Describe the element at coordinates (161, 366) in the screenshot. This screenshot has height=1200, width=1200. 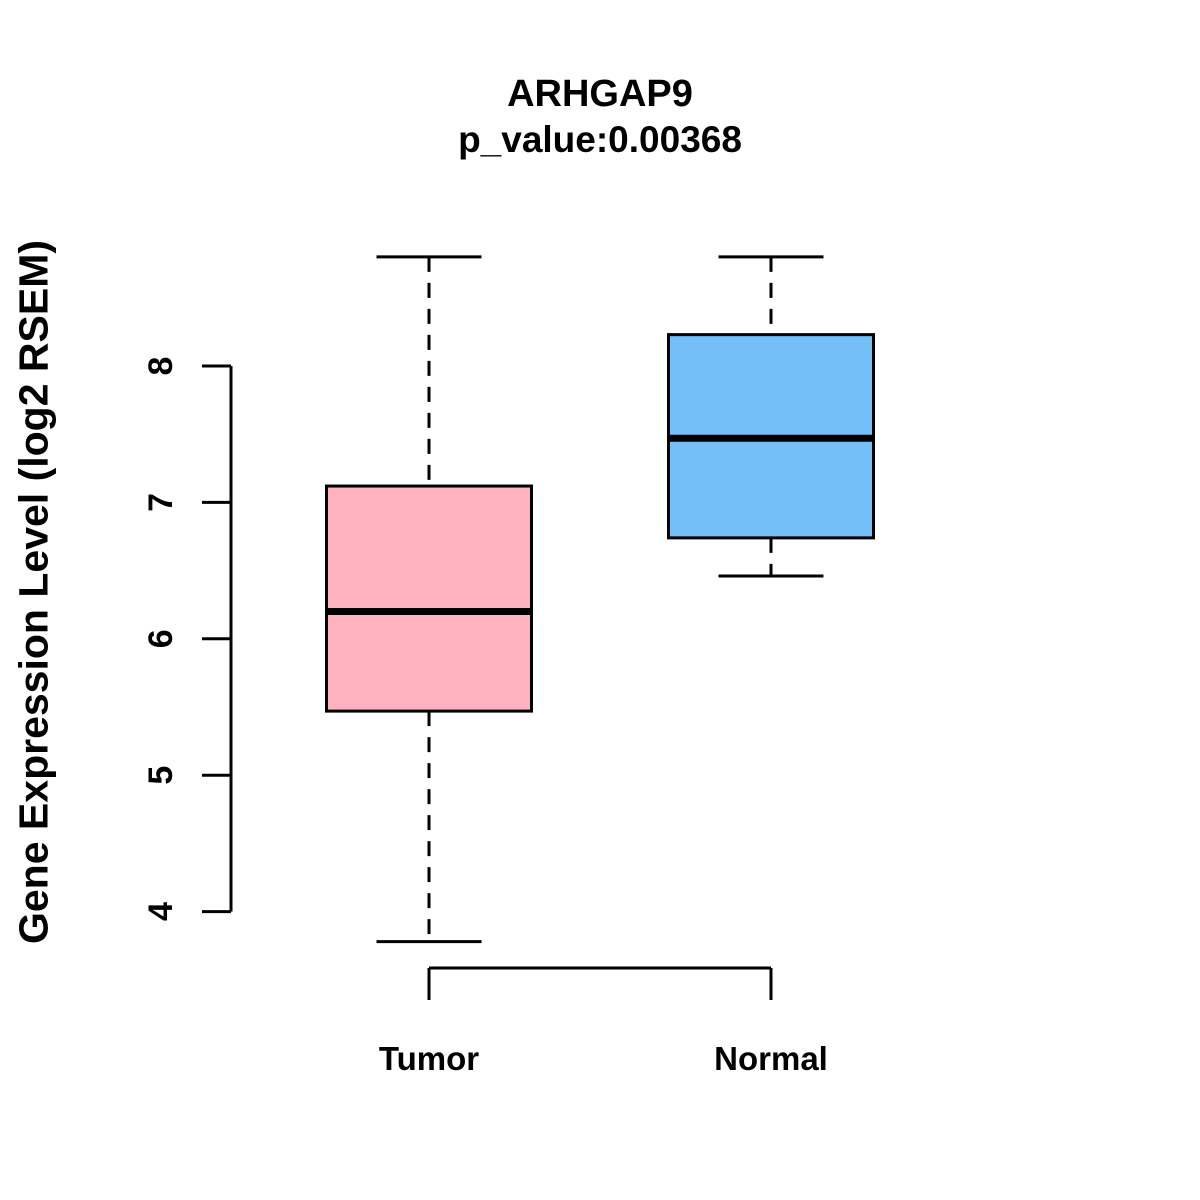
I see `y-tick-label: 8` at that location.